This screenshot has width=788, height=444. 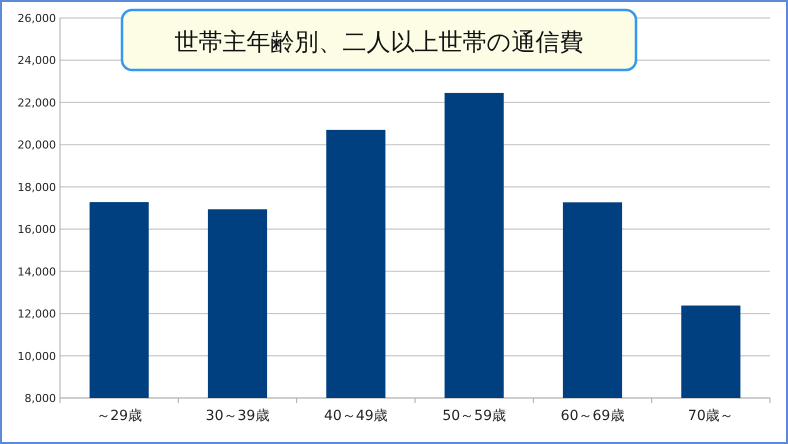 What do you see at coordinates (37, 145) in the screenshot?
I see `y-tick-label: 20,000` at bounding box center [37, 145].